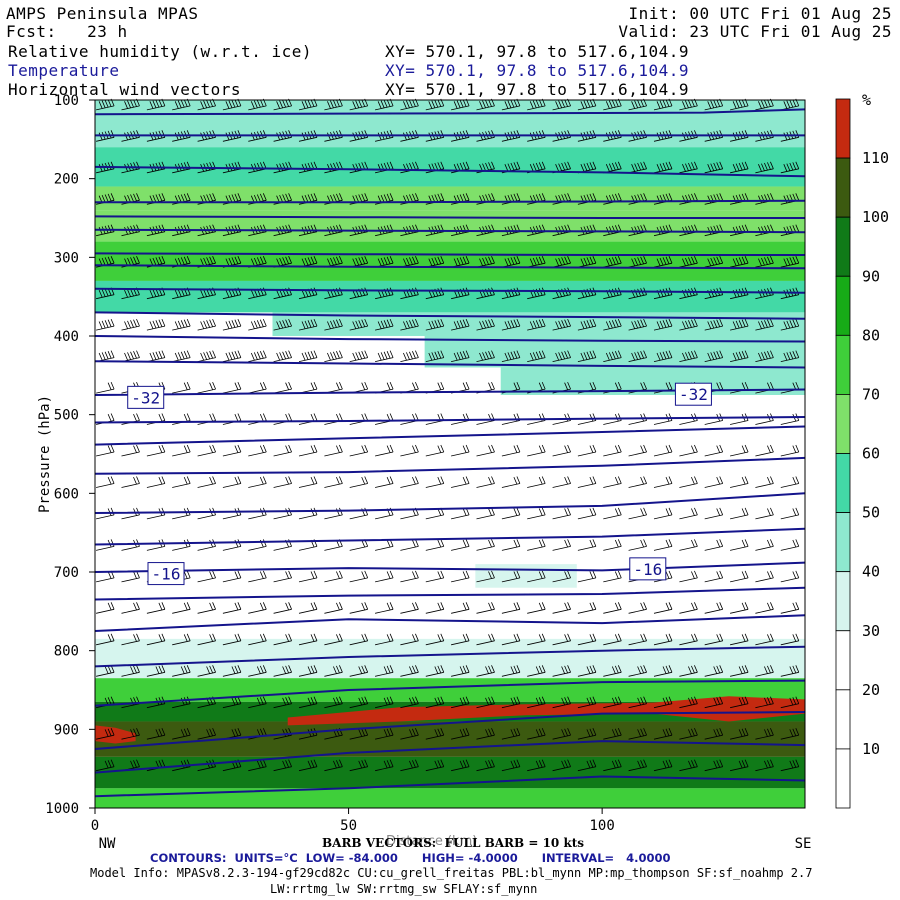 The image size is (900, 900). Describe the element at coordinates (803, 844) in the screenshot. I see `x-end-label-right: SE` at that location.